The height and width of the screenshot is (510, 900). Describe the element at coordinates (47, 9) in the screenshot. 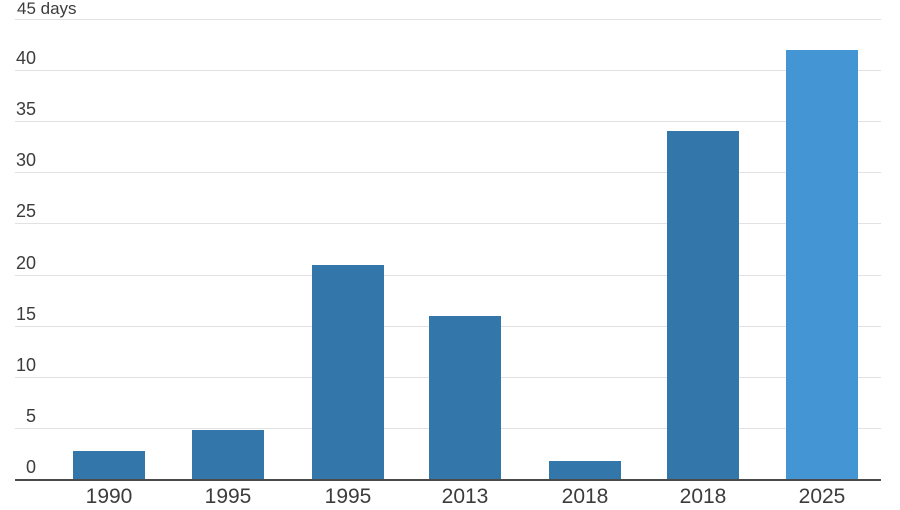

I see `y-axis-unit-label: 45 days` at that location.